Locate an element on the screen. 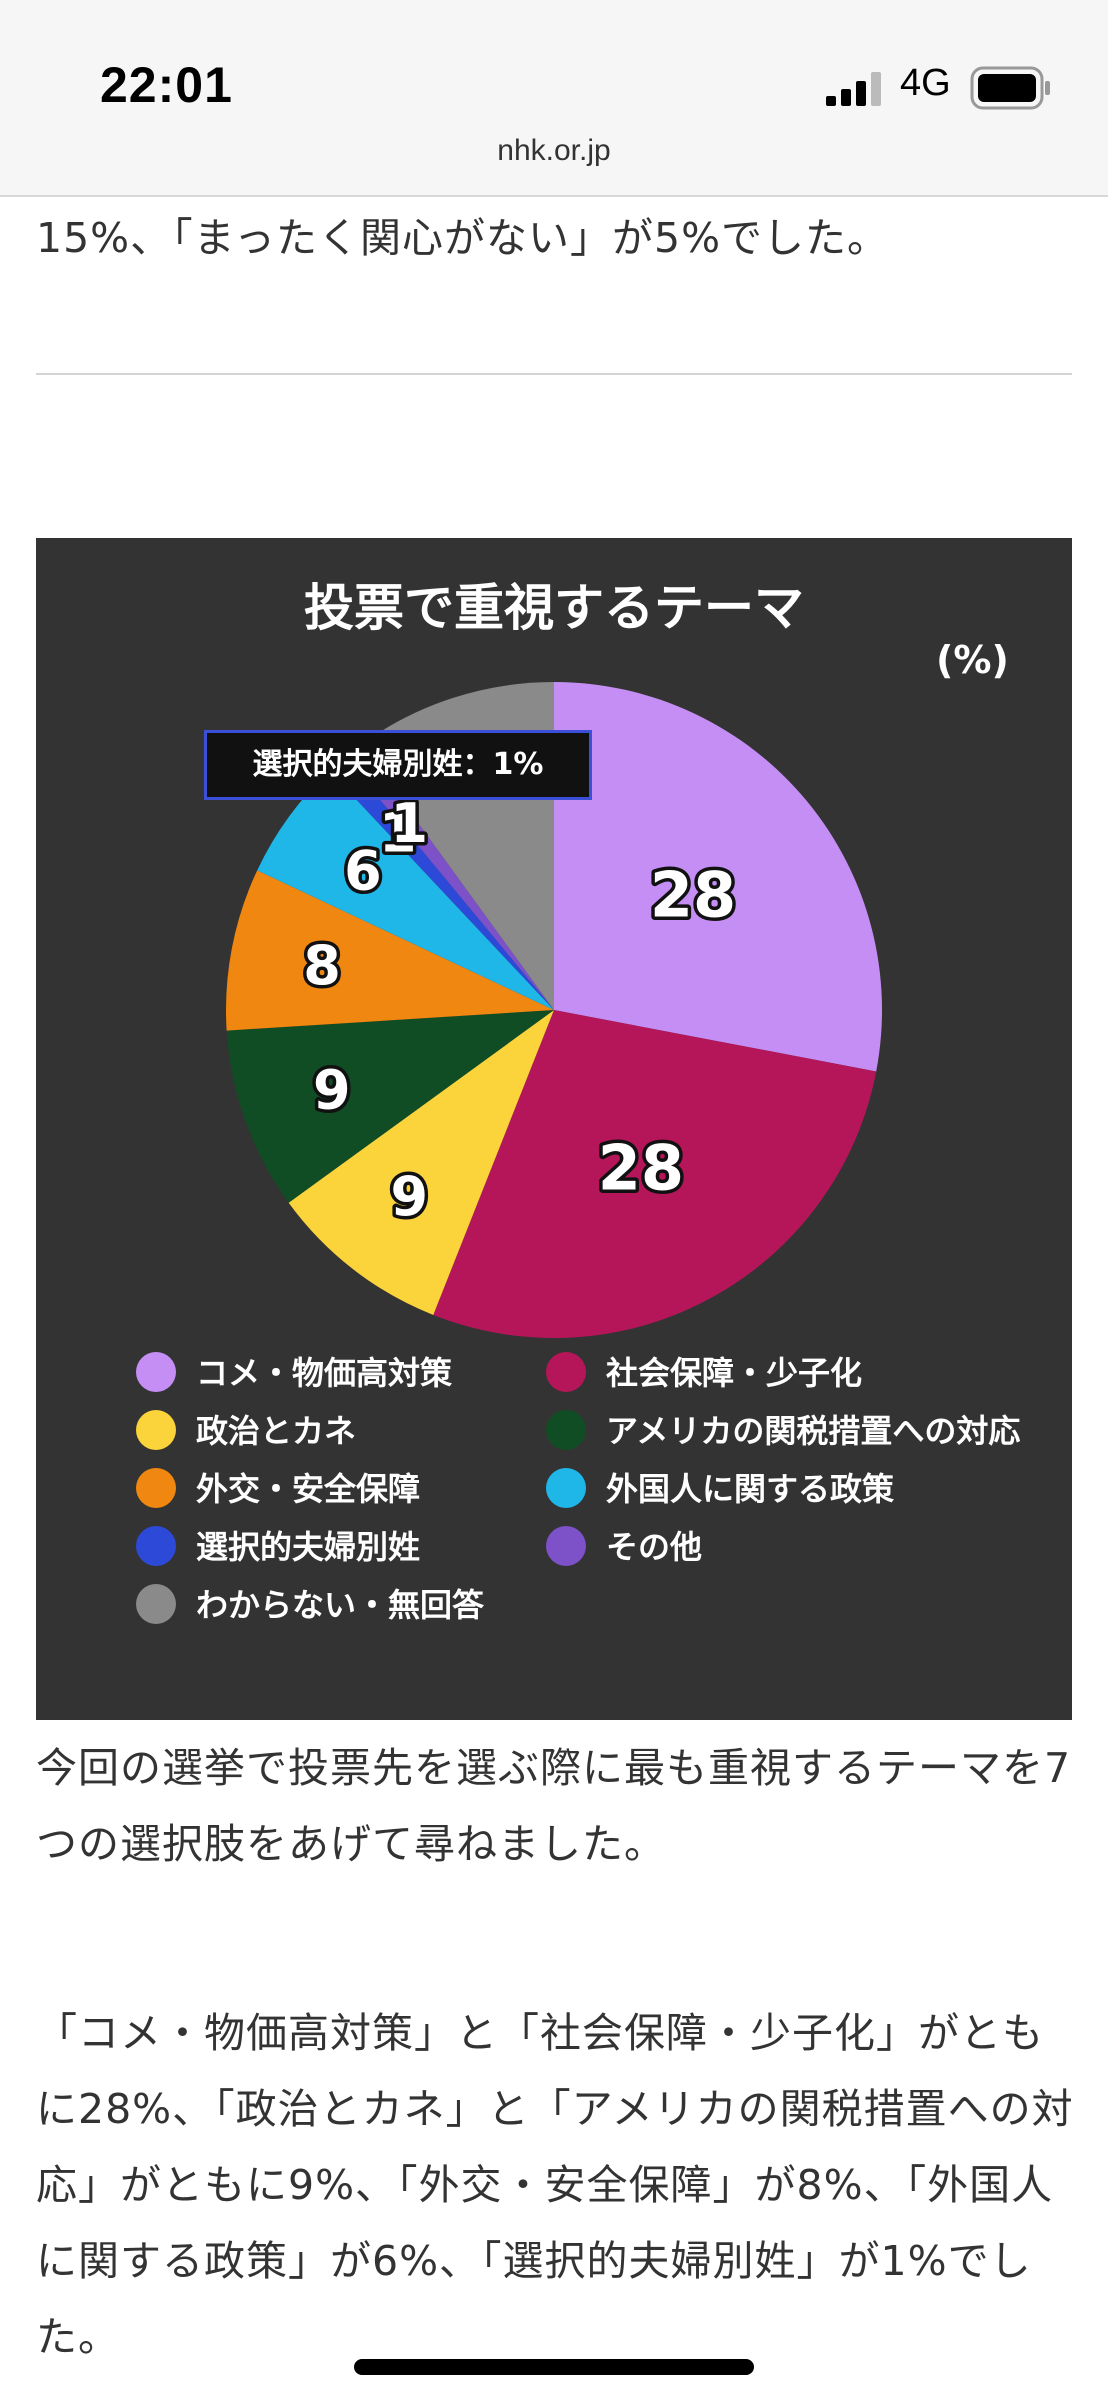  chart-title: 投票で重視するテーマ is located at coordinates (554, 608).